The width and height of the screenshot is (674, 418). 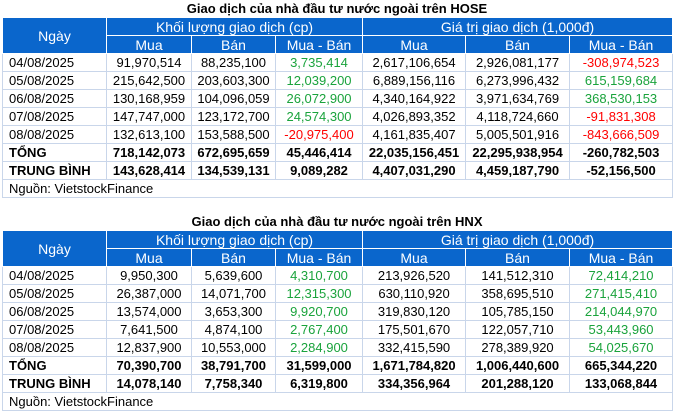 What do you see at coordinates (233, 383) in the screenshot?
I see `cell: 7,758,340` at bounding box center [233, 383].